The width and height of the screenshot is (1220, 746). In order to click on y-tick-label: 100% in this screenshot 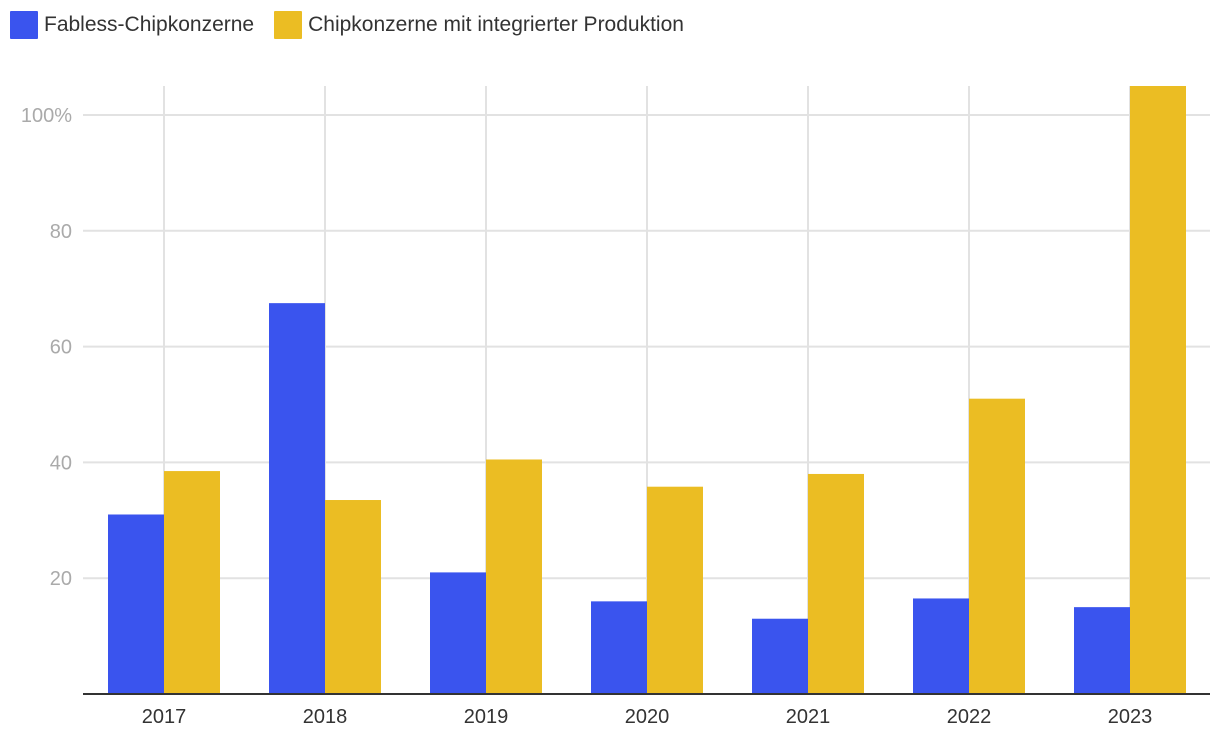, I will do `click(46, 116)`.